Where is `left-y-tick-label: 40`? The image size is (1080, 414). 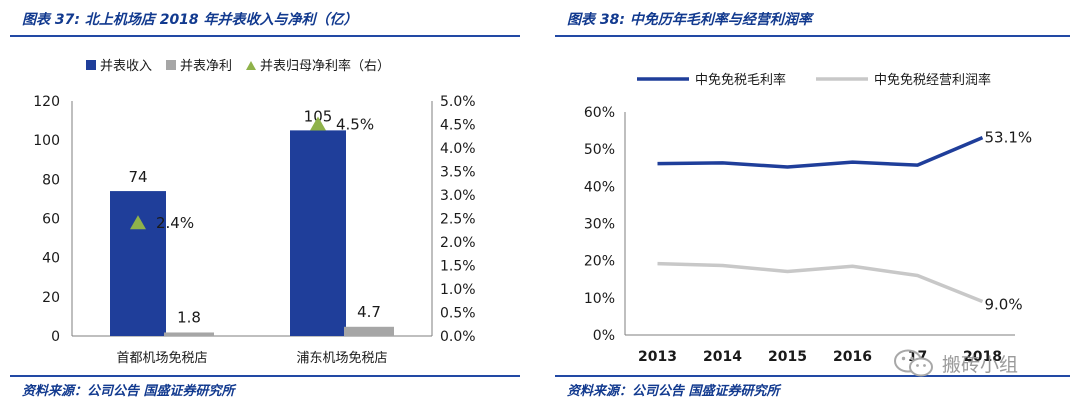 left-y-tick-label: 40 is located at coordinates (51, 259).